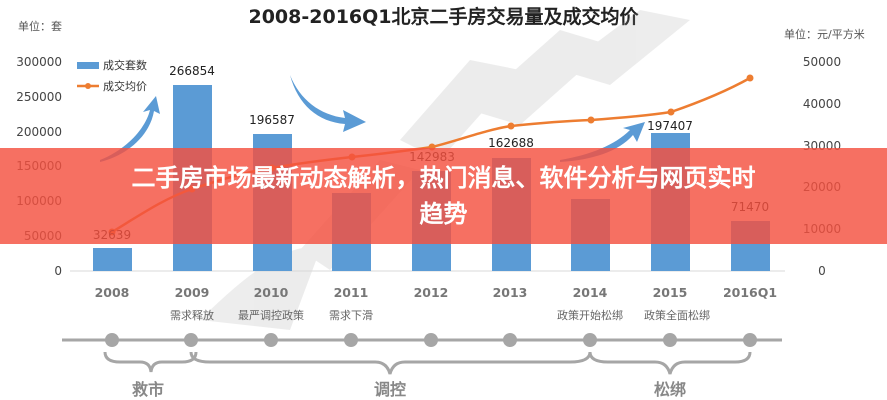  What do you see at coordinates (351, 292) in the screenshot?
I see `x-tick: 2011` at bounding box center [351, 292].